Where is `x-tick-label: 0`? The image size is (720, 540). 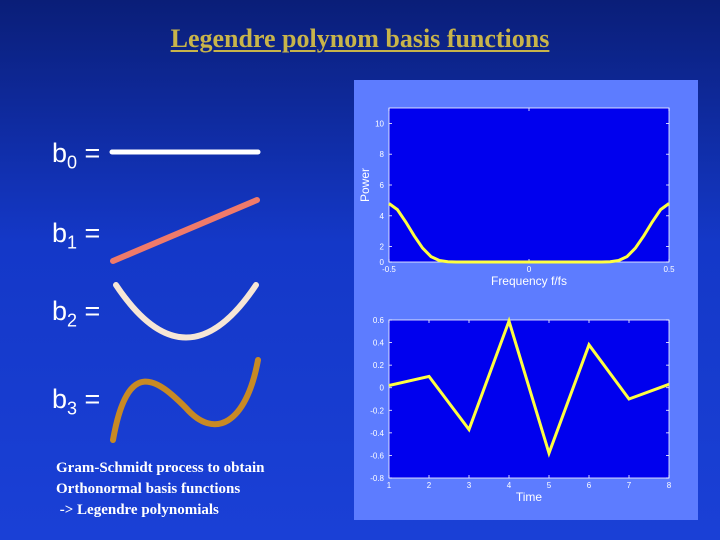 x-tick-label: 0 is located at coordinates (529, 269).